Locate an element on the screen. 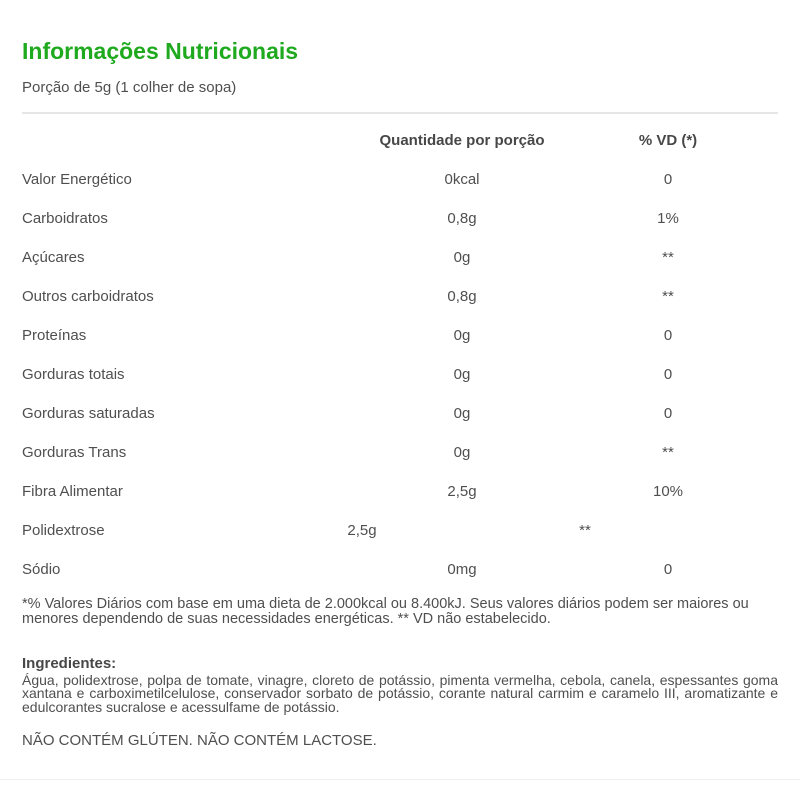 This screenshot has width=800, height=800. nutrient-quantity: 0kcal is located at coordinates (462, 179).